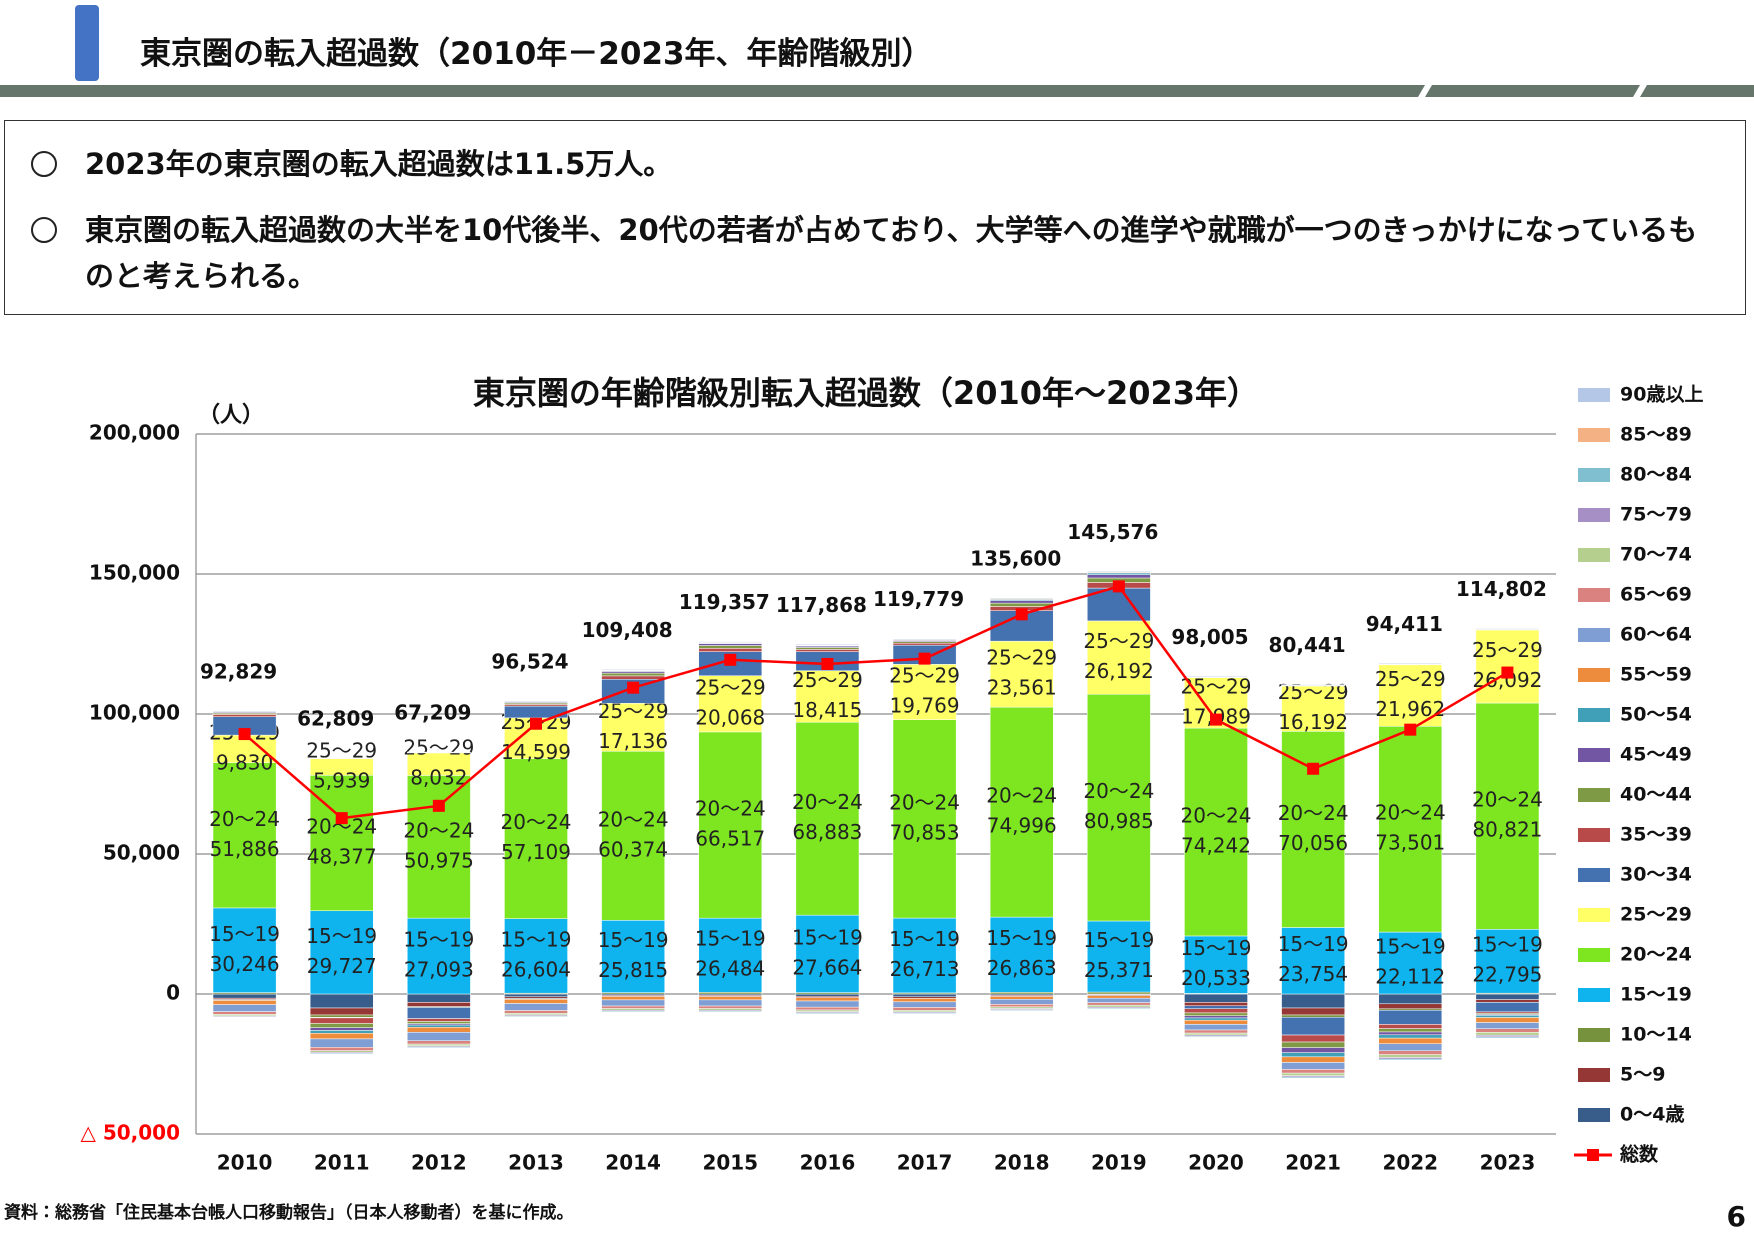  I want to click on y-tick-label: 0, so click(173, 993).